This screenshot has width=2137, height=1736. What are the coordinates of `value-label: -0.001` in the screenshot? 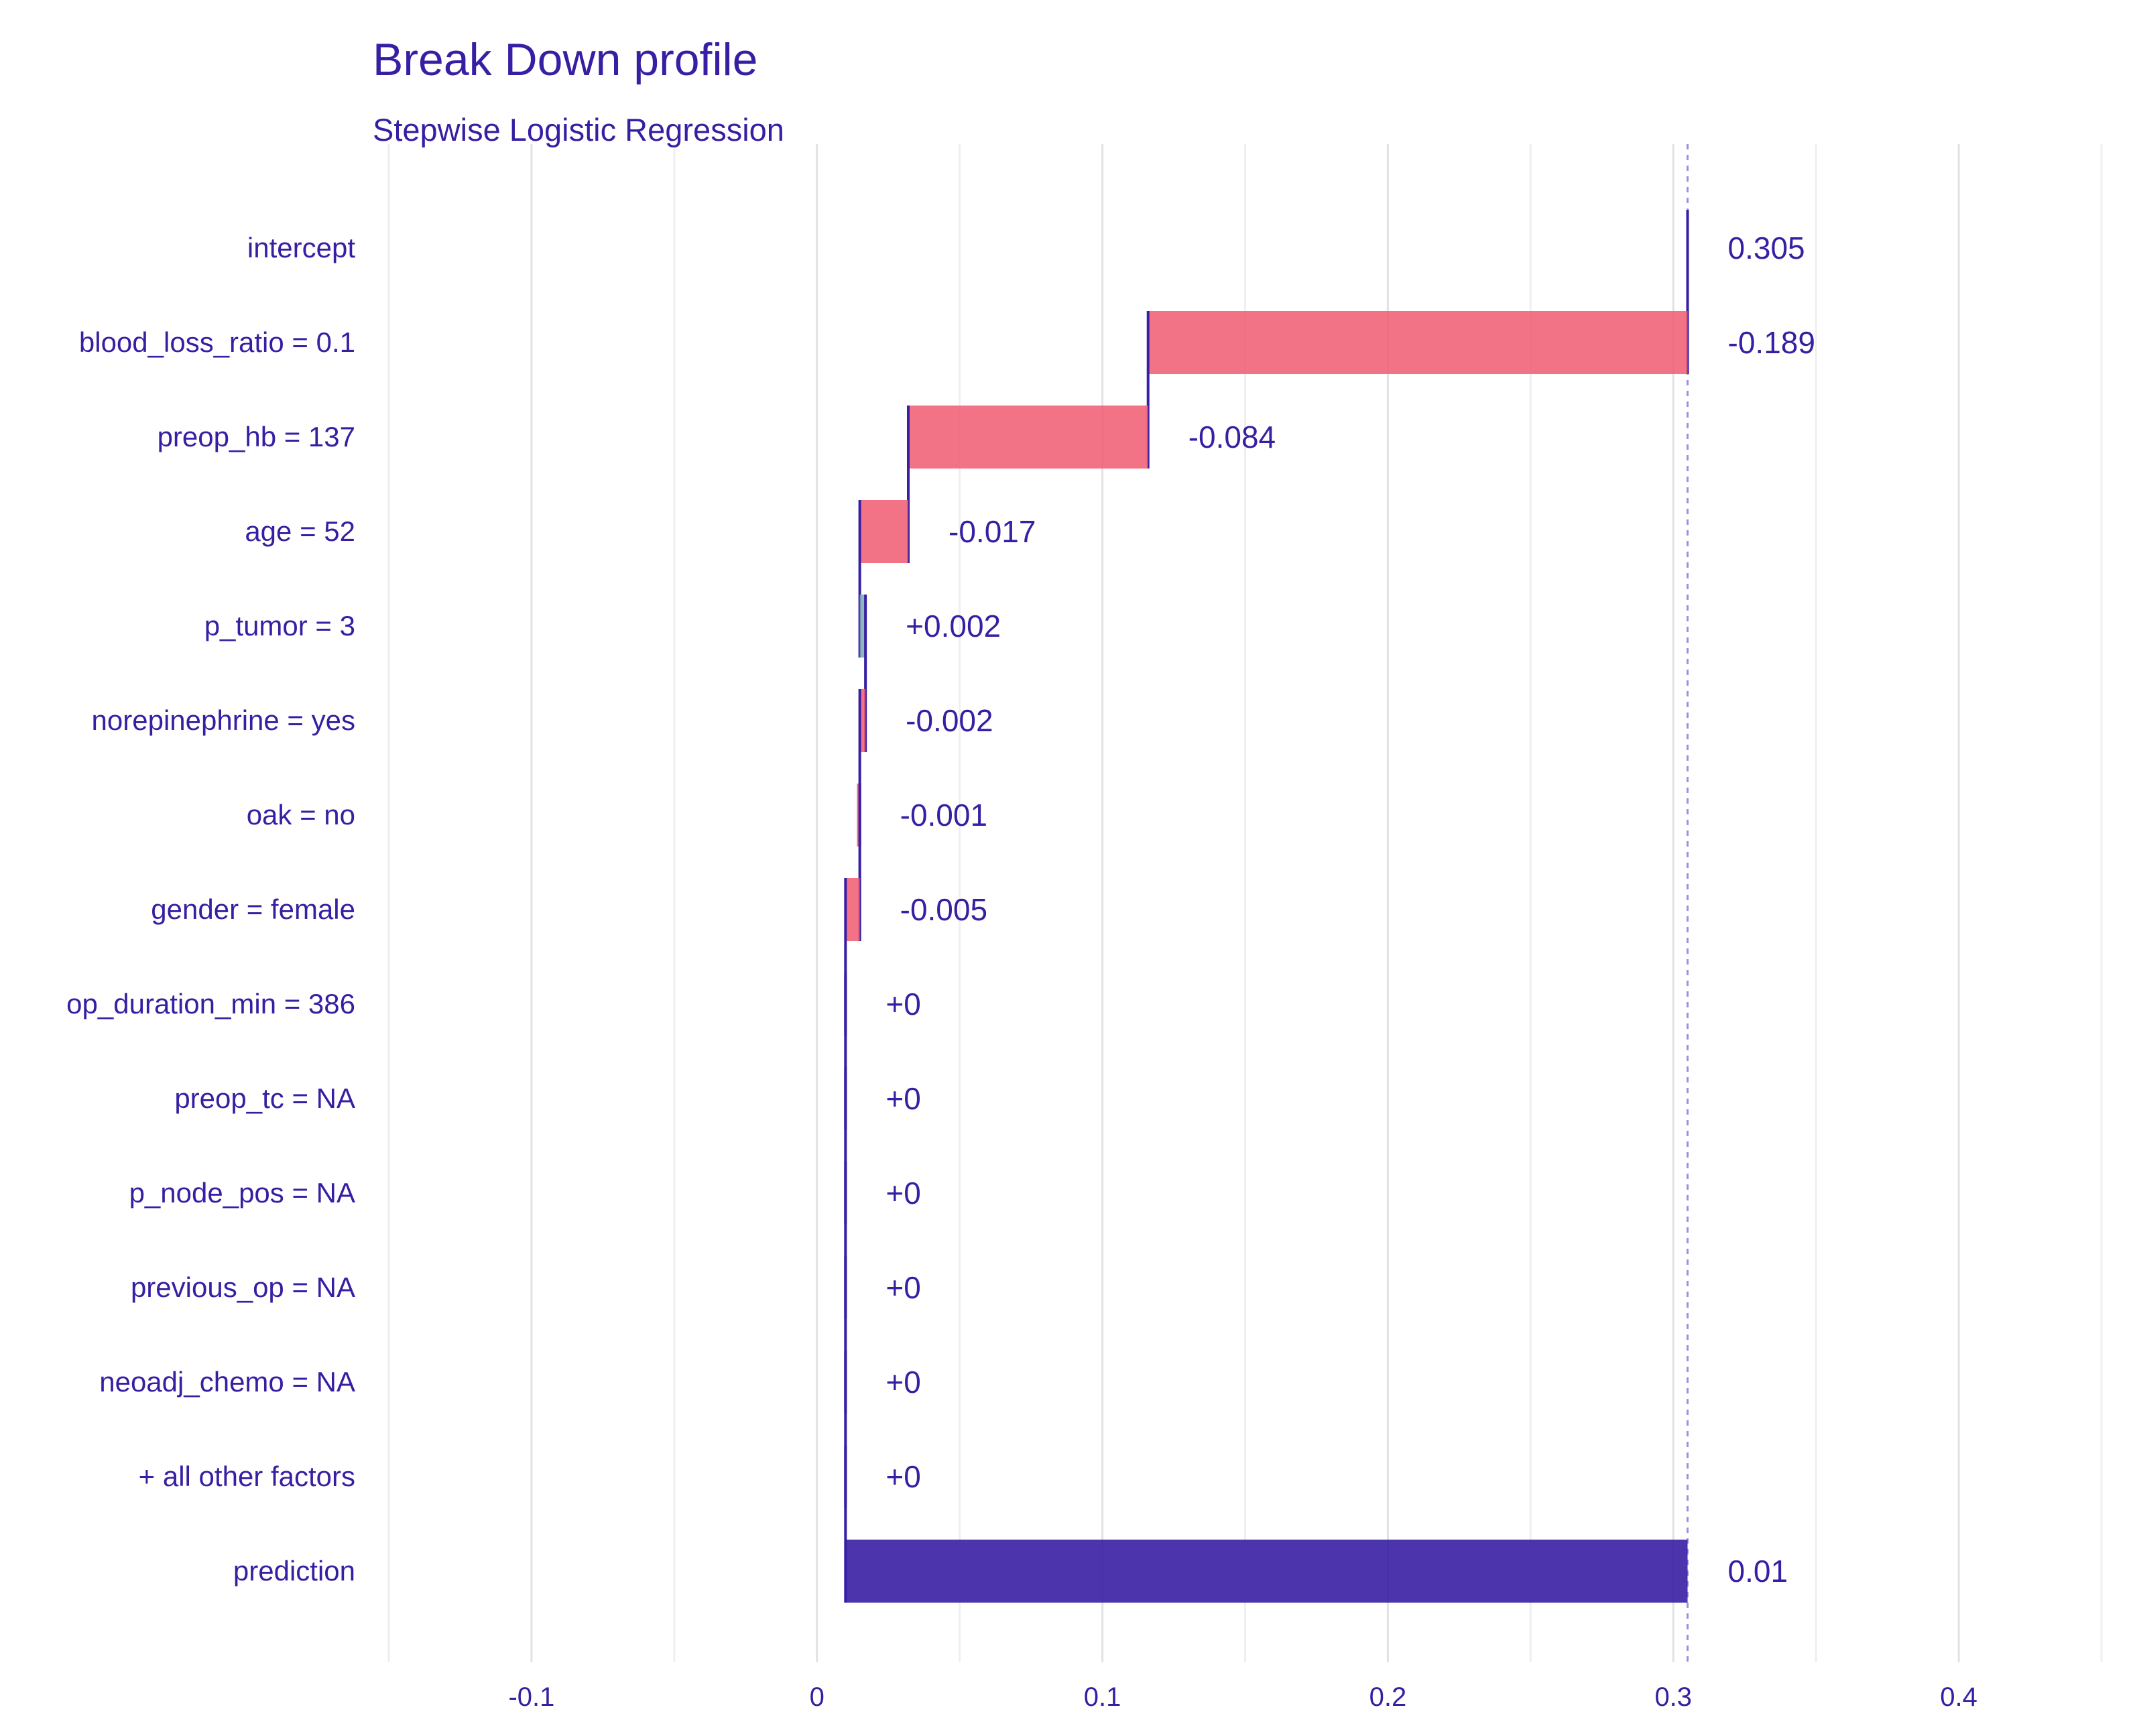 It's located at (943, 815).